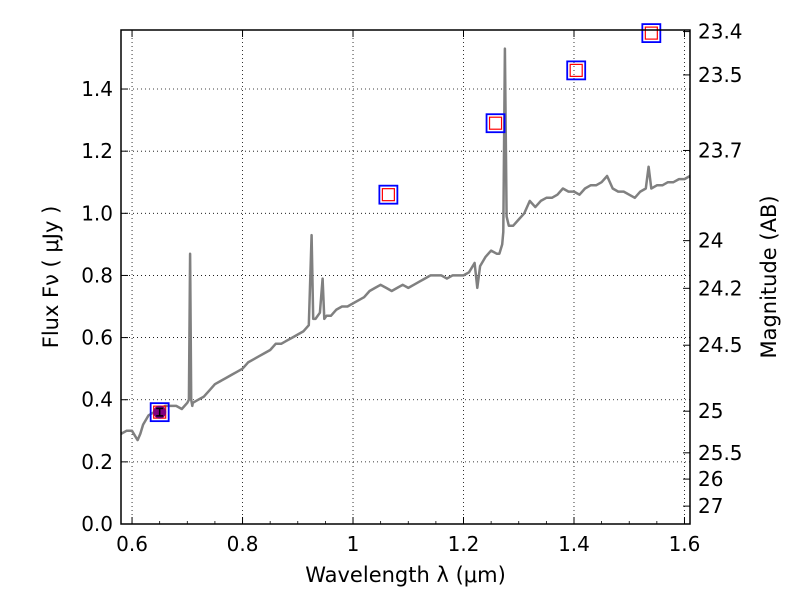 The image size is (800, 600). I want to click on mag-tick-label: 25, so click(710, 411).